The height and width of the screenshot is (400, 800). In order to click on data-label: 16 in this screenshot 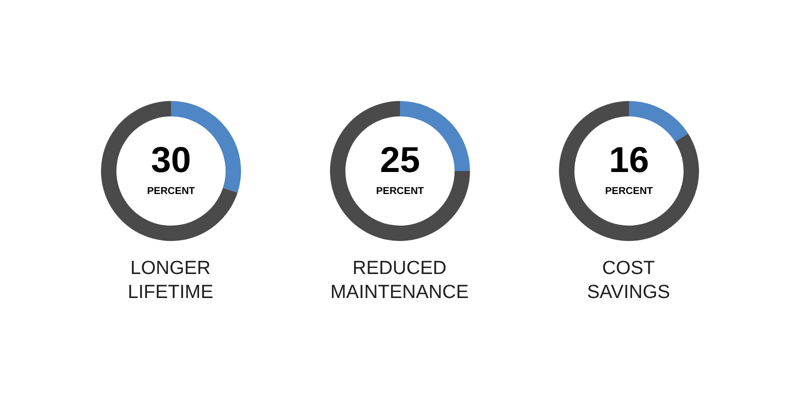, I will do `click(628, 159)`.